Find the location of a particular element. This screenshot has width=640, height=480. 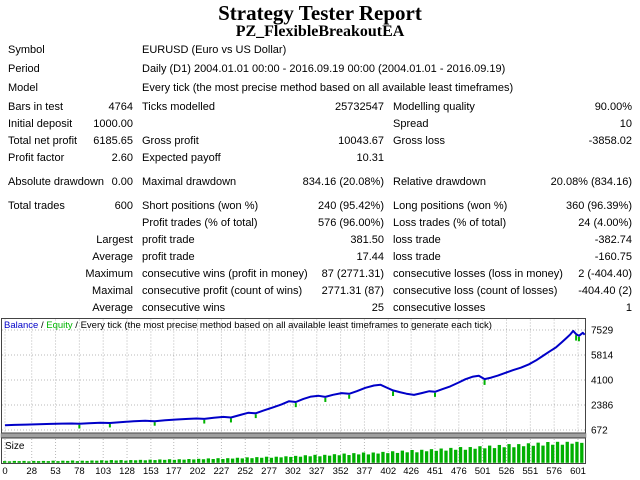

stat-value: 600 is located at coordinates (123, 206).